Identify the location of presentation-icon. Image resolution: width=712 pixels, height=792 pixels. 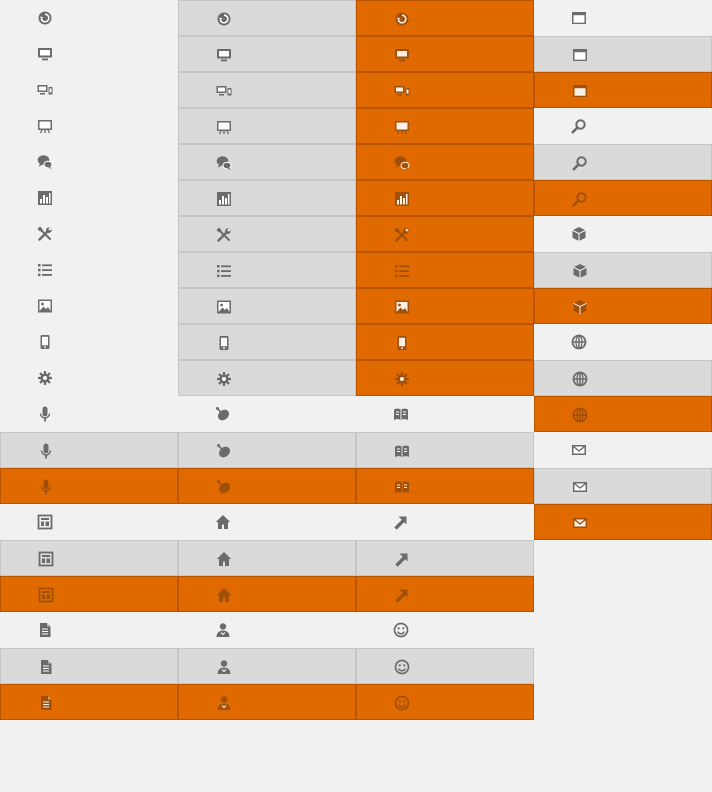
(402, 127).